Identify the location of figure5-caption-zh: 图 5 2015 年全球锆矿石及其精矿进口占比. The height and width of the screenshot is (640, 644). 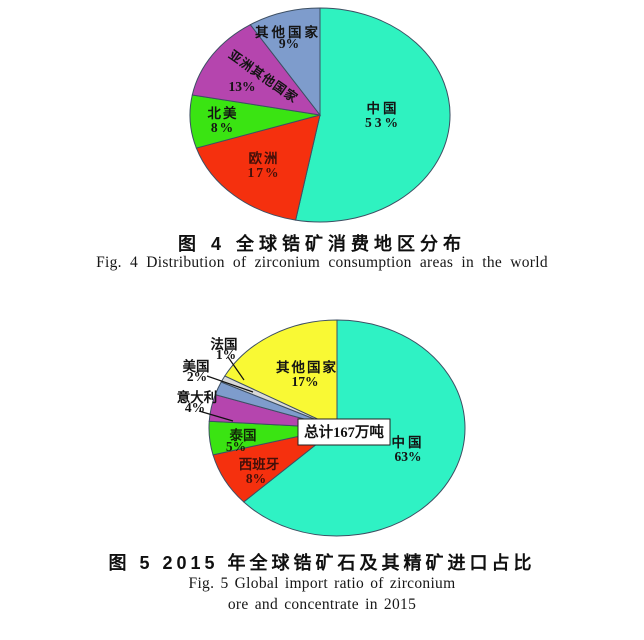
(322, 563).